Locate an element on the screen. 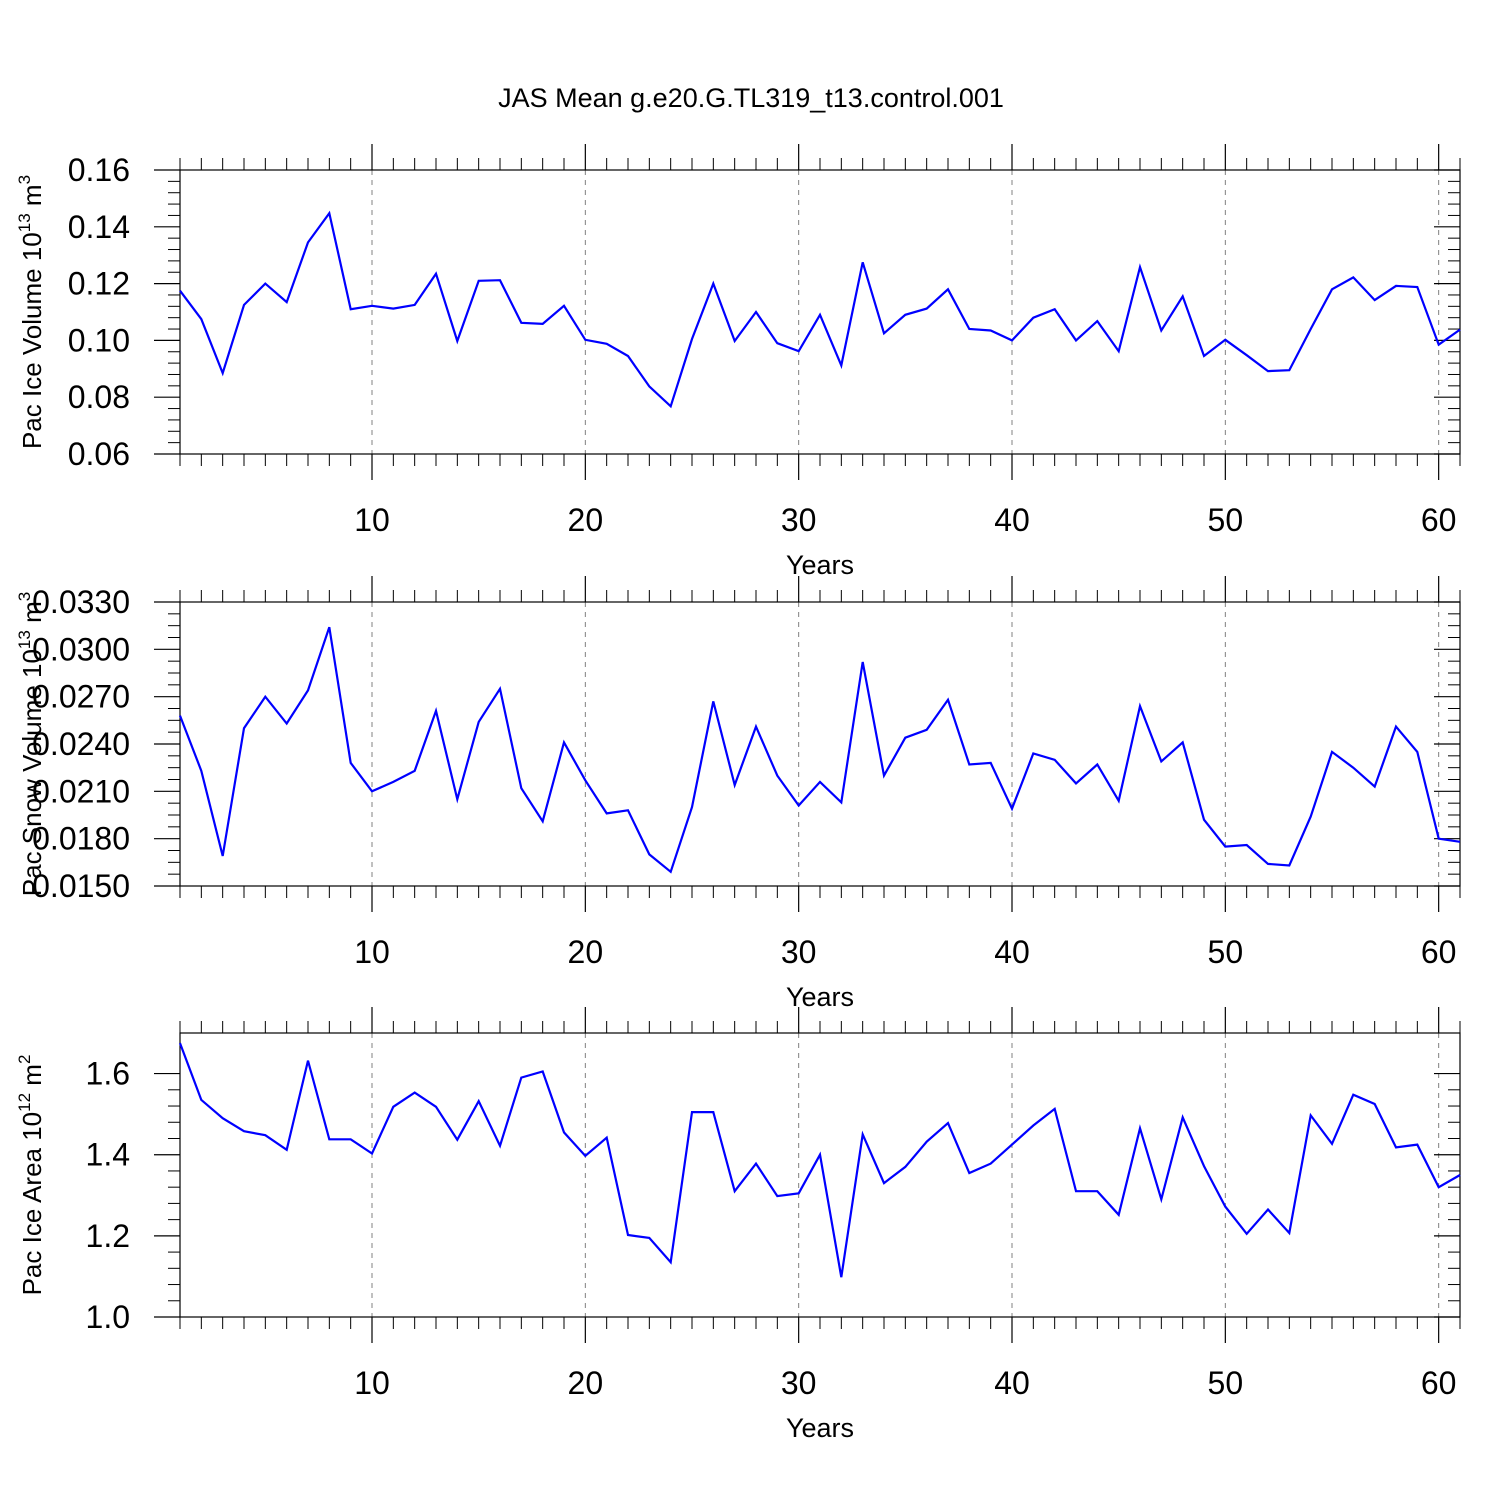 The height and width of the screenshot is (1500, 1500). figure-title: JAS Mean g.e20.G.TL319_t13.control.001 is located at coordinates (751, 98).